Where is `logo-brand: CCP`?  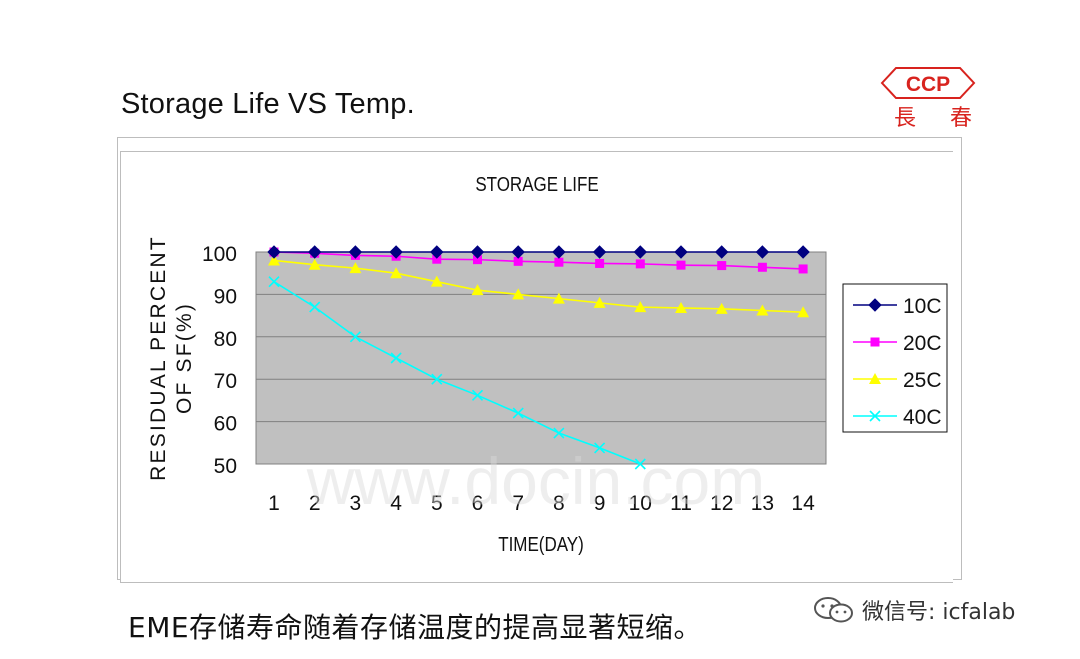
logo-brand: CCP is located at coordinates (928, 84).